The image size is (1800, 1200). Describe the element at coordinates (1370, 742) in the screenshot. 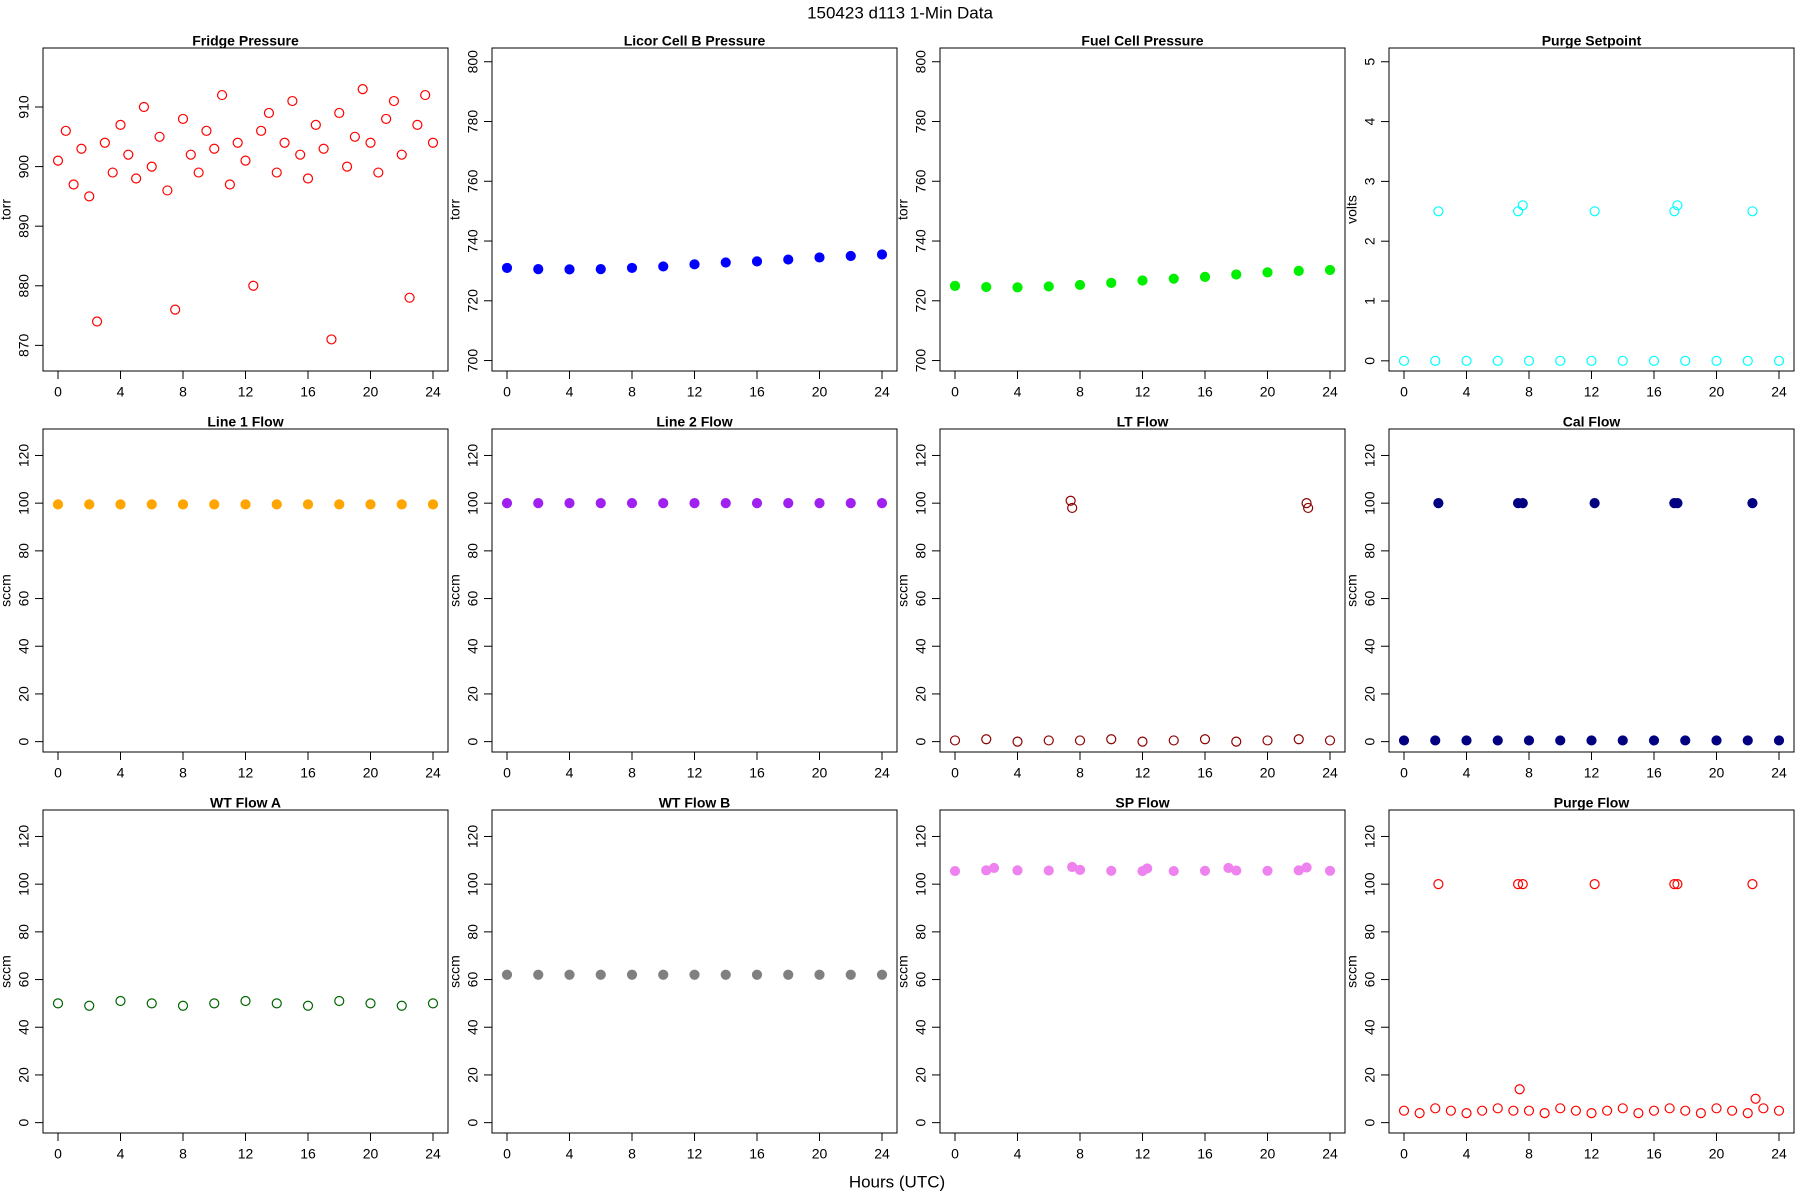

I see `y-tick-label: 0` at that location.